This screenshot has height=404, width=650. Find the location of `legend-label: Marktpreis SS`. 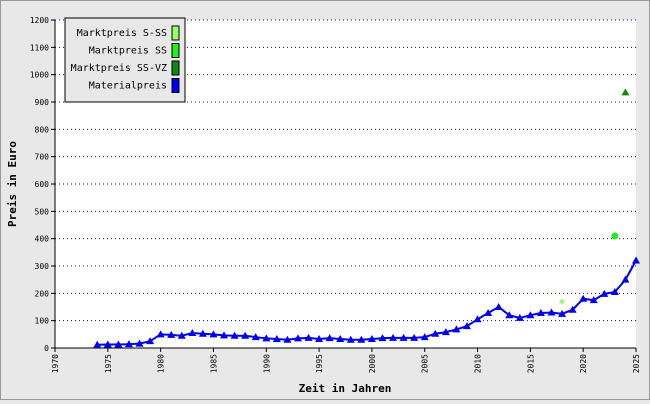

legend-label: Marktpreis SS is located at coordinates (128, 51).